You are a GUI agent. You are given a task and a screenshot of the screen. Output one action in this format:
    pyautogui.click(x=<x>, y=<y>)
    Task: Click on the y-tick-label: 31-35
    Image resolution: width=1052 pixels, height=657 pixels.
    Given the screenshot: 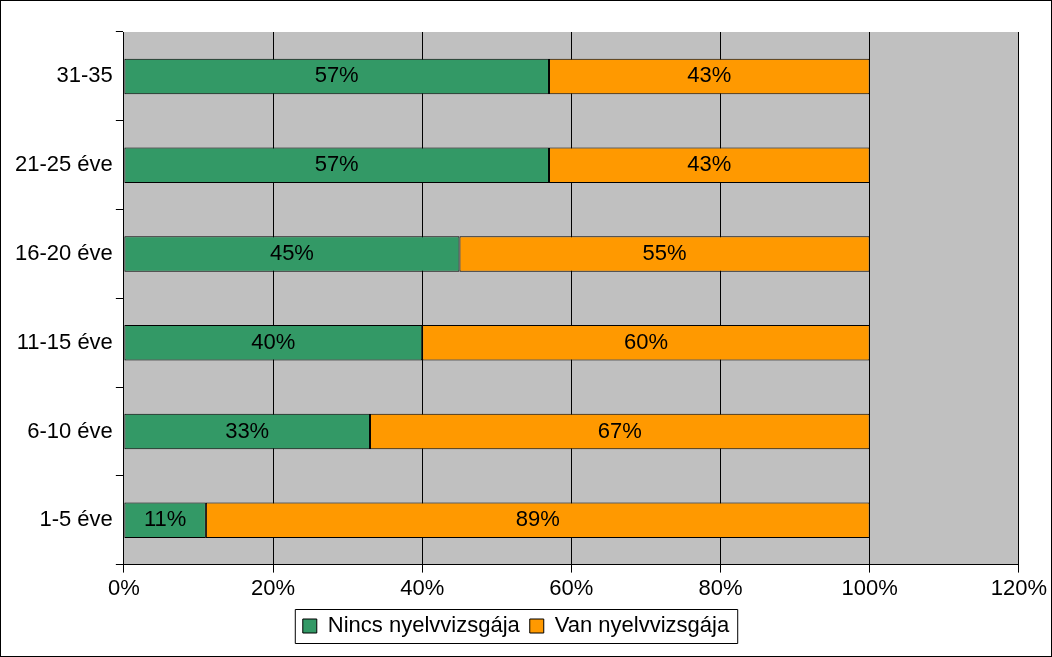 What is the action you would take?
    pyautogui.click(x=84, y=75)
    